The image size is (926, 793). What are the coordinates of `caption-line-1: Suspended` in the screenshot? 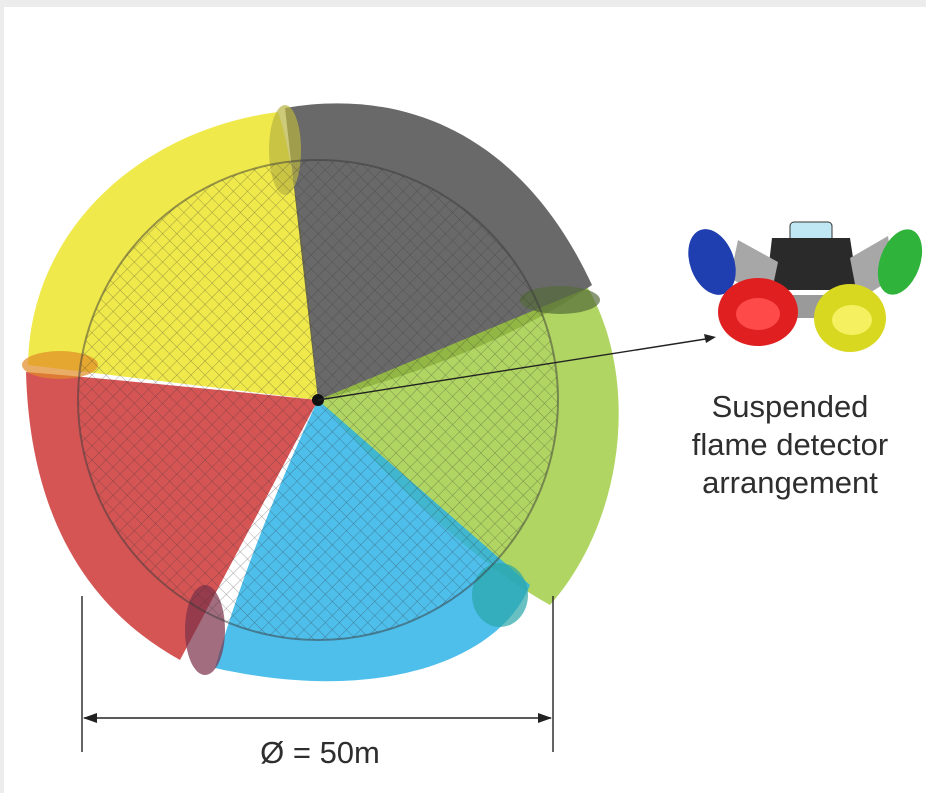 It's located at (790, 406).